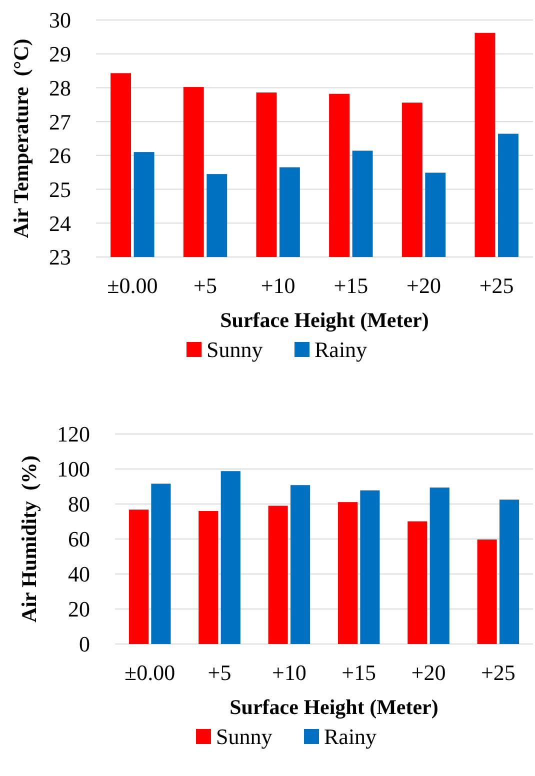 The height and width of the screenshot is (776, 535). What do you see at coordinates (60, 20) in the screenshot?
I see `y-tick-label: 30` at bounding box center [60, 20].